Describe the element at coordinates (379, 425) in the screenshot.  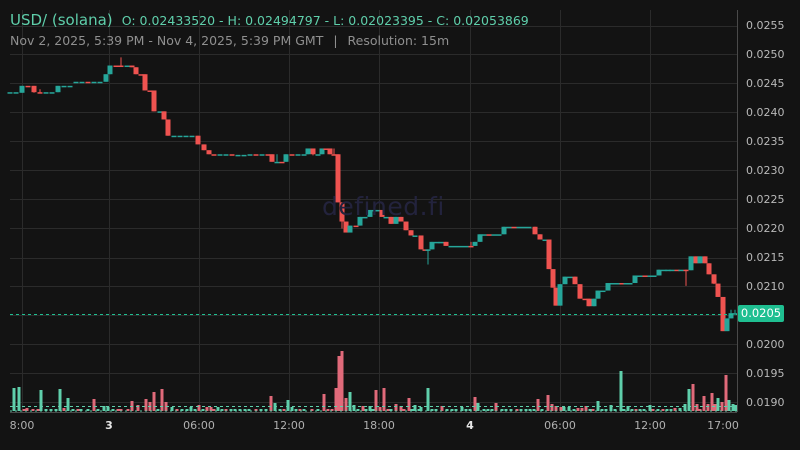
I see `time-tick-label: 18:00` at that location.